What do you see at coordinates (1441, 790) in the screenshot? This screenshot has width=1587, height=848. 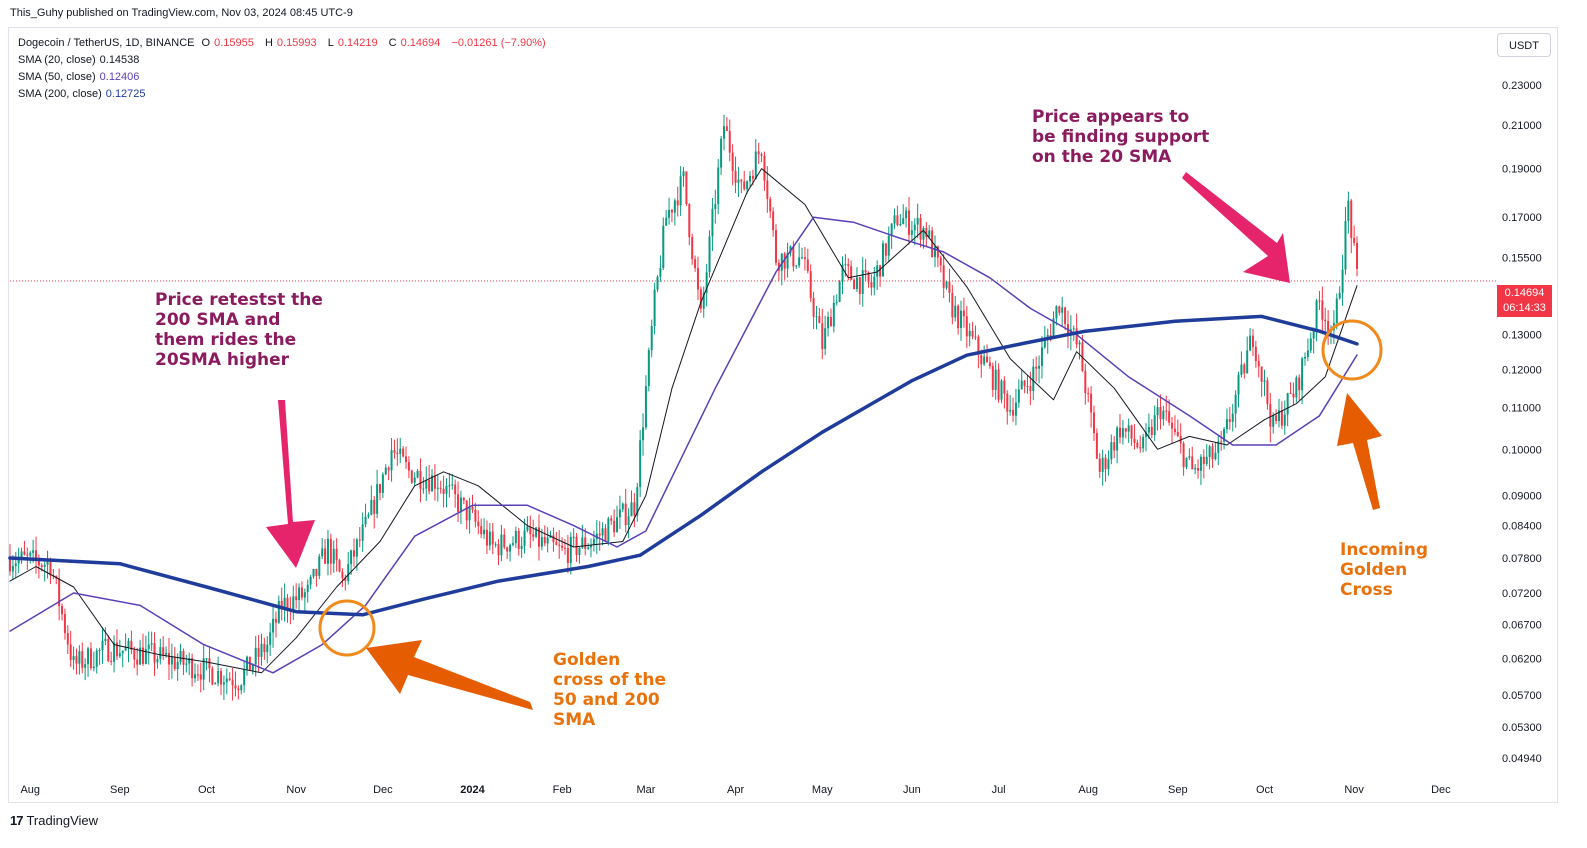 I see `x-tick-label: Dec` at bounding box center [1441, 790].